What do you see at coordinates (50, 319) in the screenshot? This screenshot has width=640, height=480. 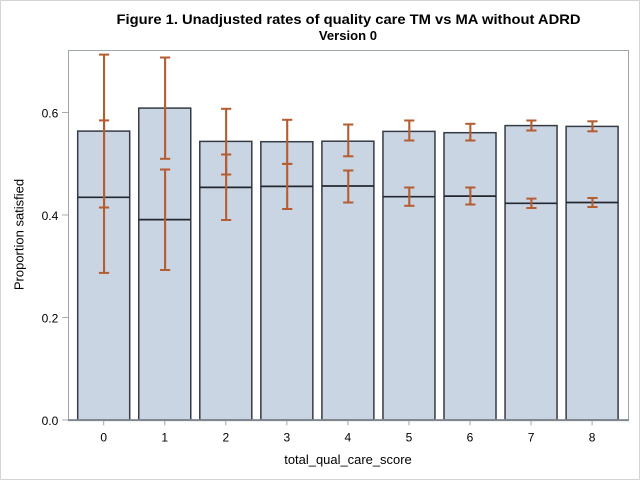 I see `svg-text: 0.2` at bounding box center [50, 319].